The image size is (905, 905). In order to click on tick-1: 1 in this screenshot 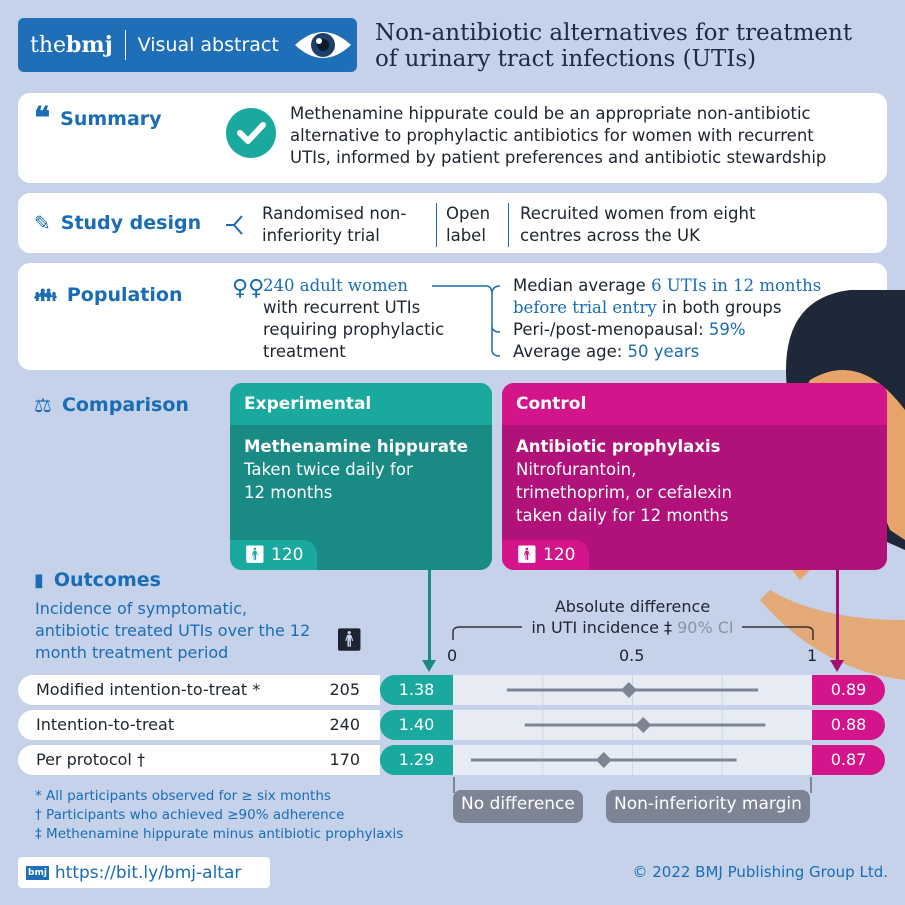, I will do `click(812, 655)`.